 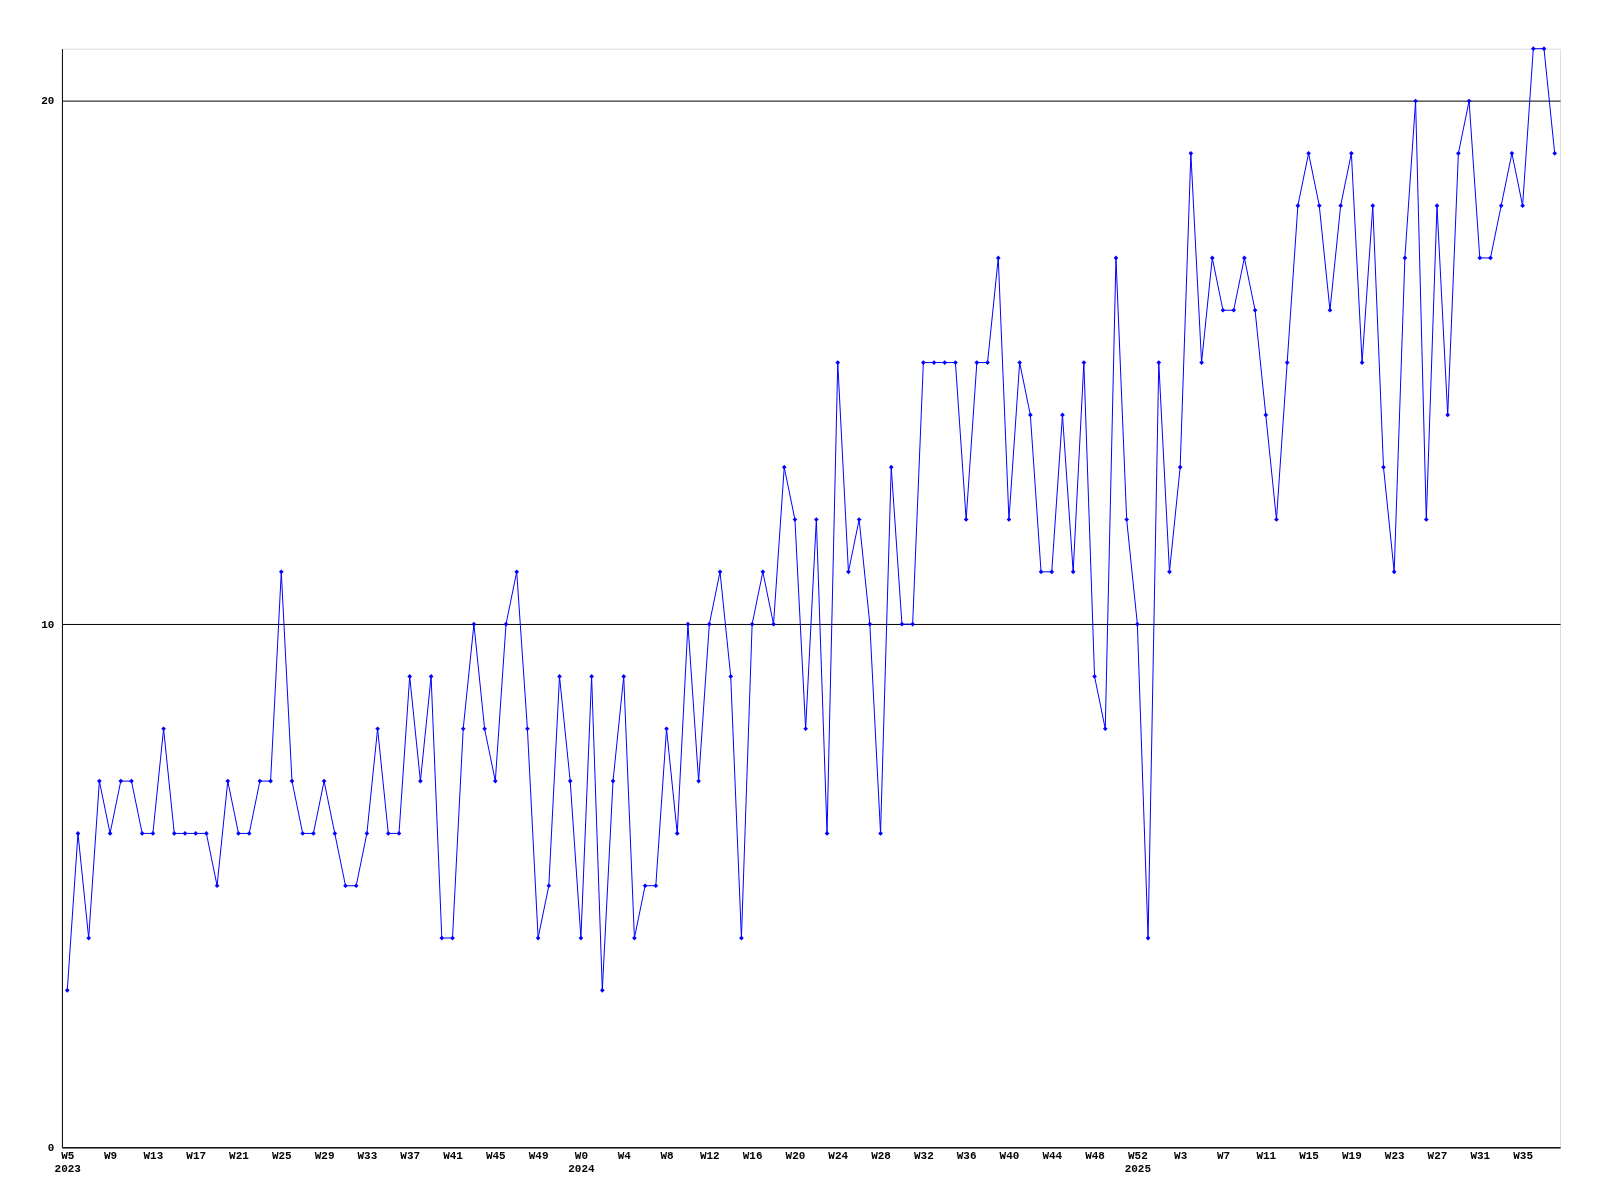 What do you see at coordinates (795, 1155) in the screenshot?
I see `x-tick-label: W20` at bounding box center [795, 1155].